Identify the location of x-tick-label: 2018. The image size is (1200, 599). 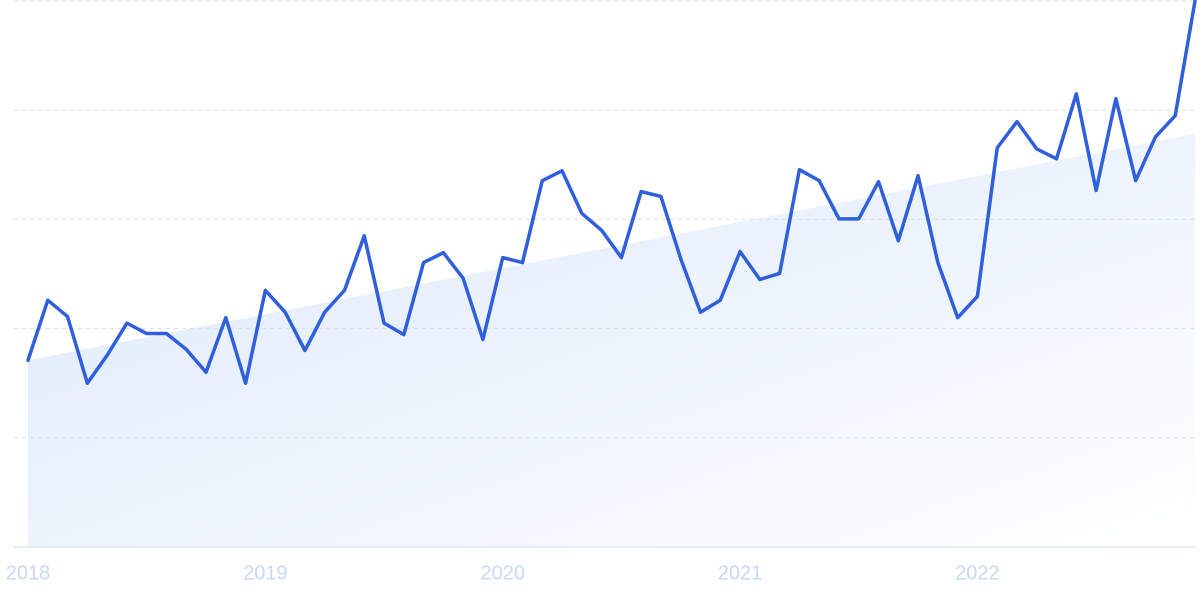
(28, 573).